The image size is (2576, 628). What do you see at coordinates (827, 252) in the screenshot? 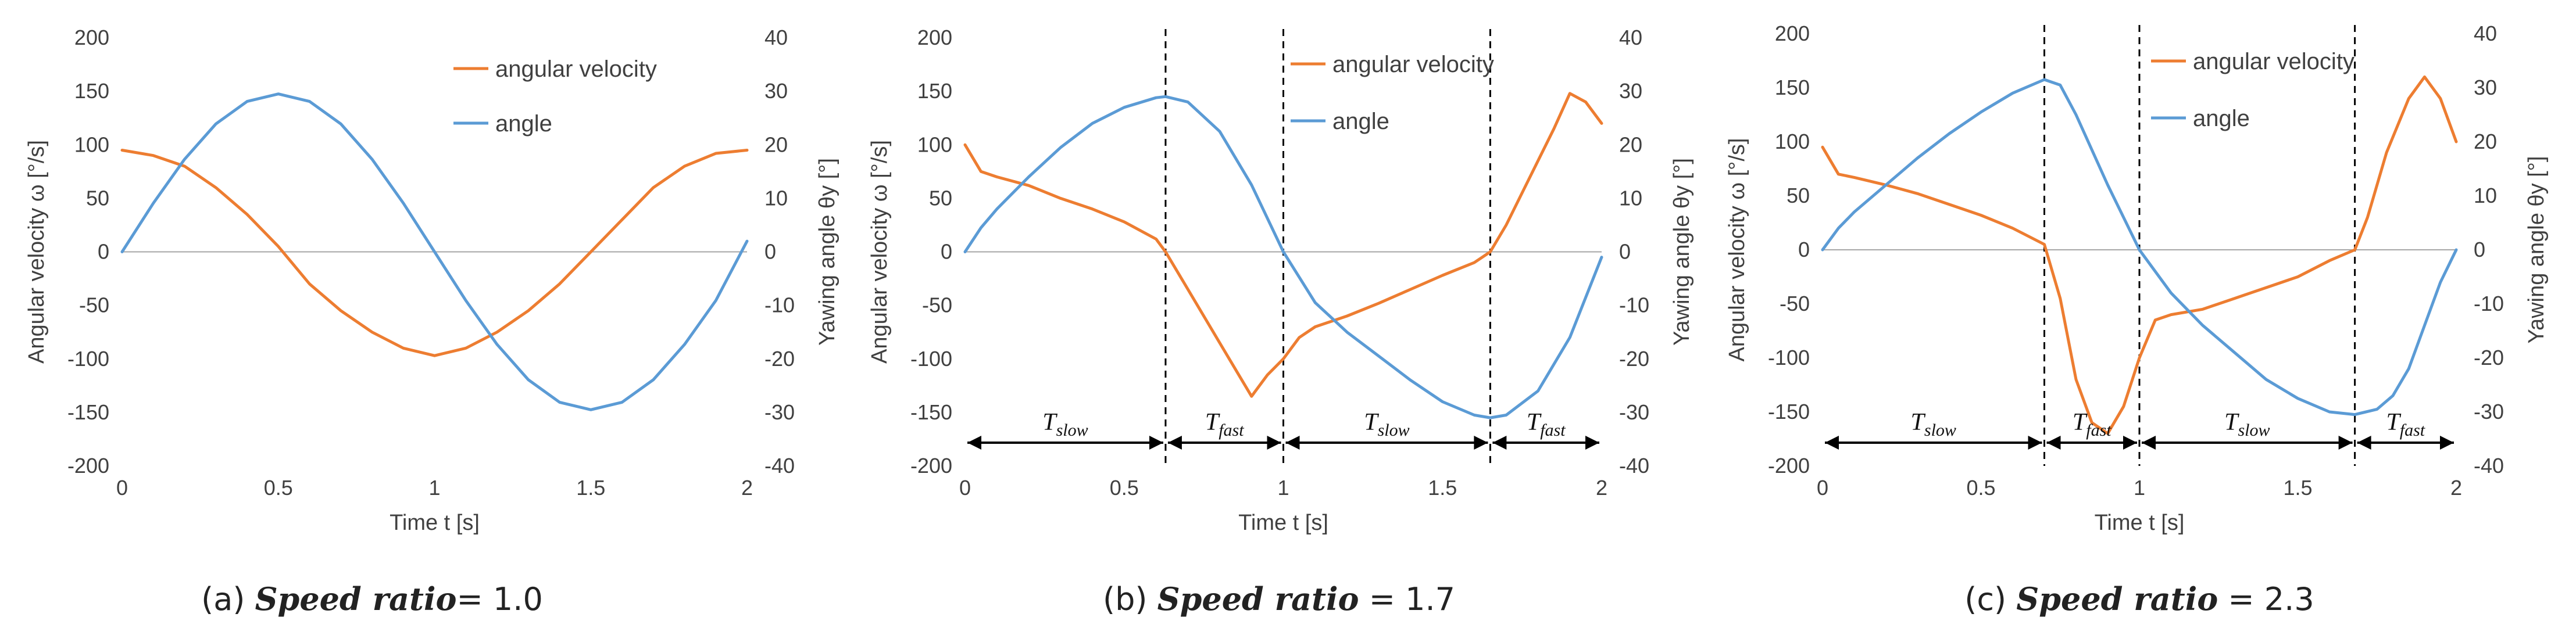
I see `y2-axis-title: Yawing angle θy [°]` at bounding box center [827, 252].